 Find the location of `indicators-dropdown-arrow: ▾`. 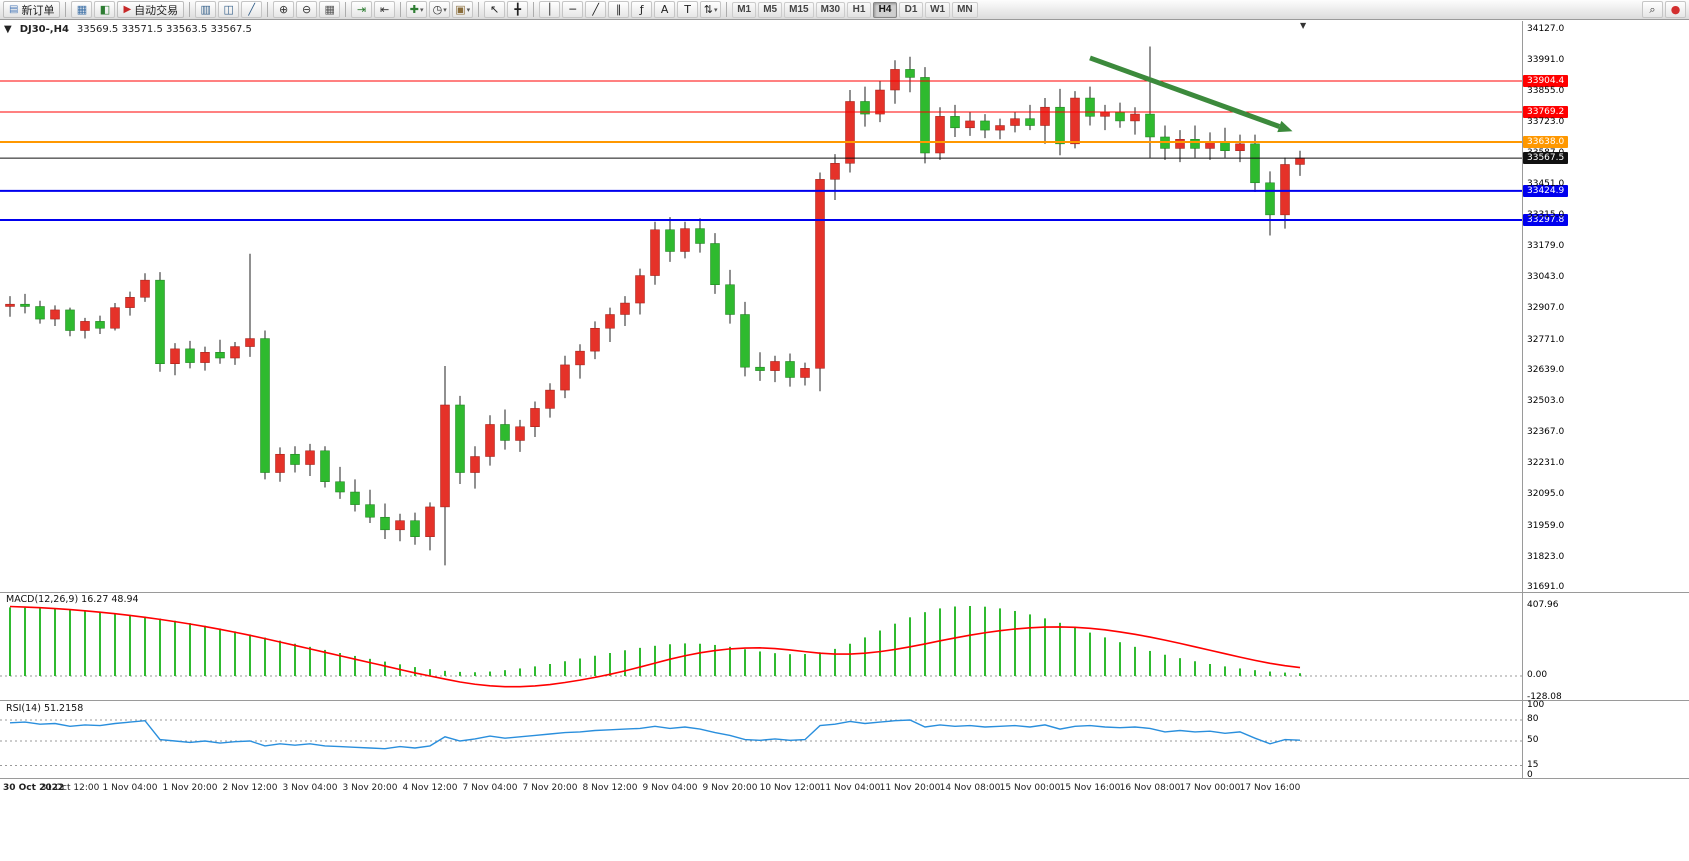

indicators-dropdown-arrow: ▾ is located at coordinates (422, 9).